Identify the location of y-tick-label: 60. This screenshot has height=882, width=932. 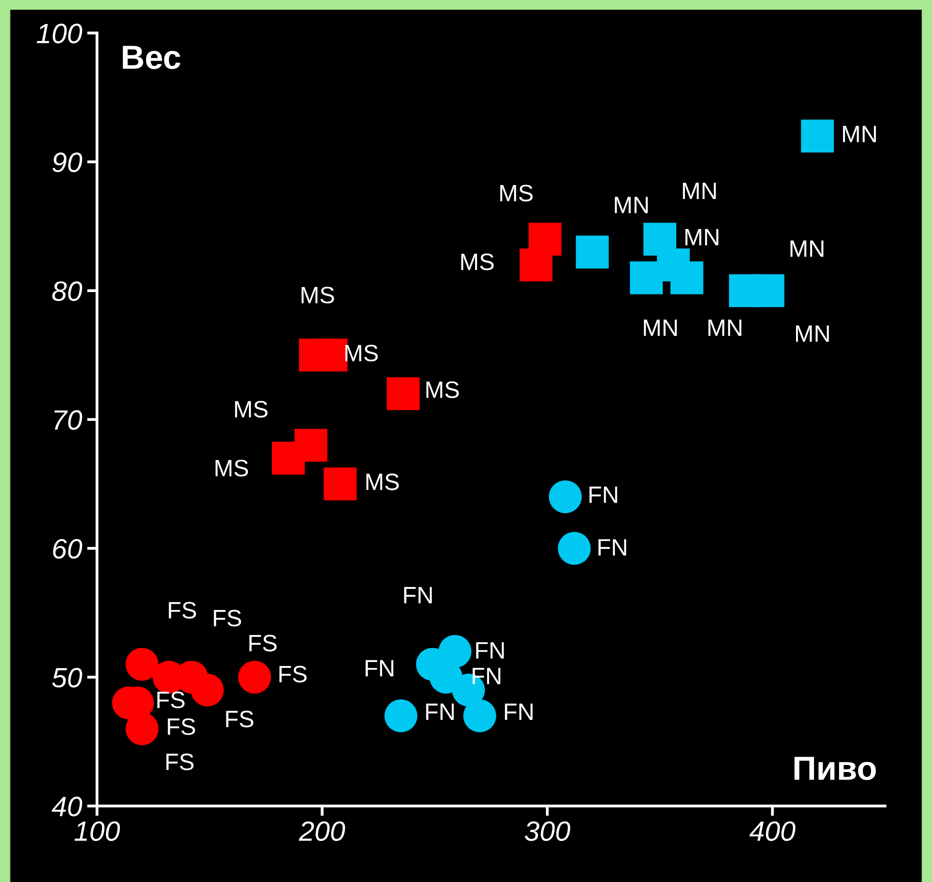
(67, 549).